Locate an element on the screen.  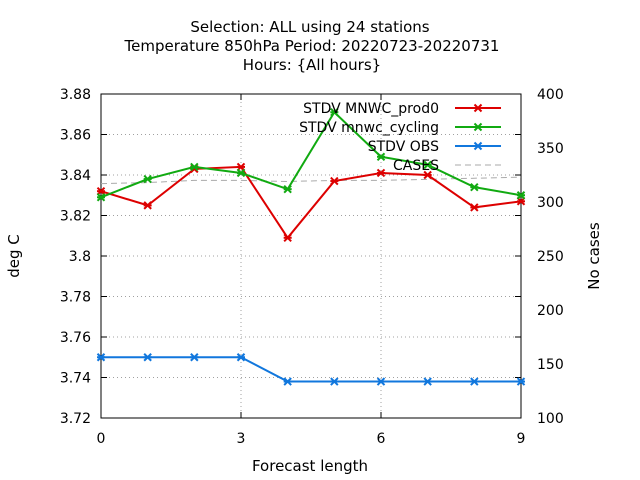
title-line-1: Selection: ALL using 24 stations is located at coordinates (309, 27).